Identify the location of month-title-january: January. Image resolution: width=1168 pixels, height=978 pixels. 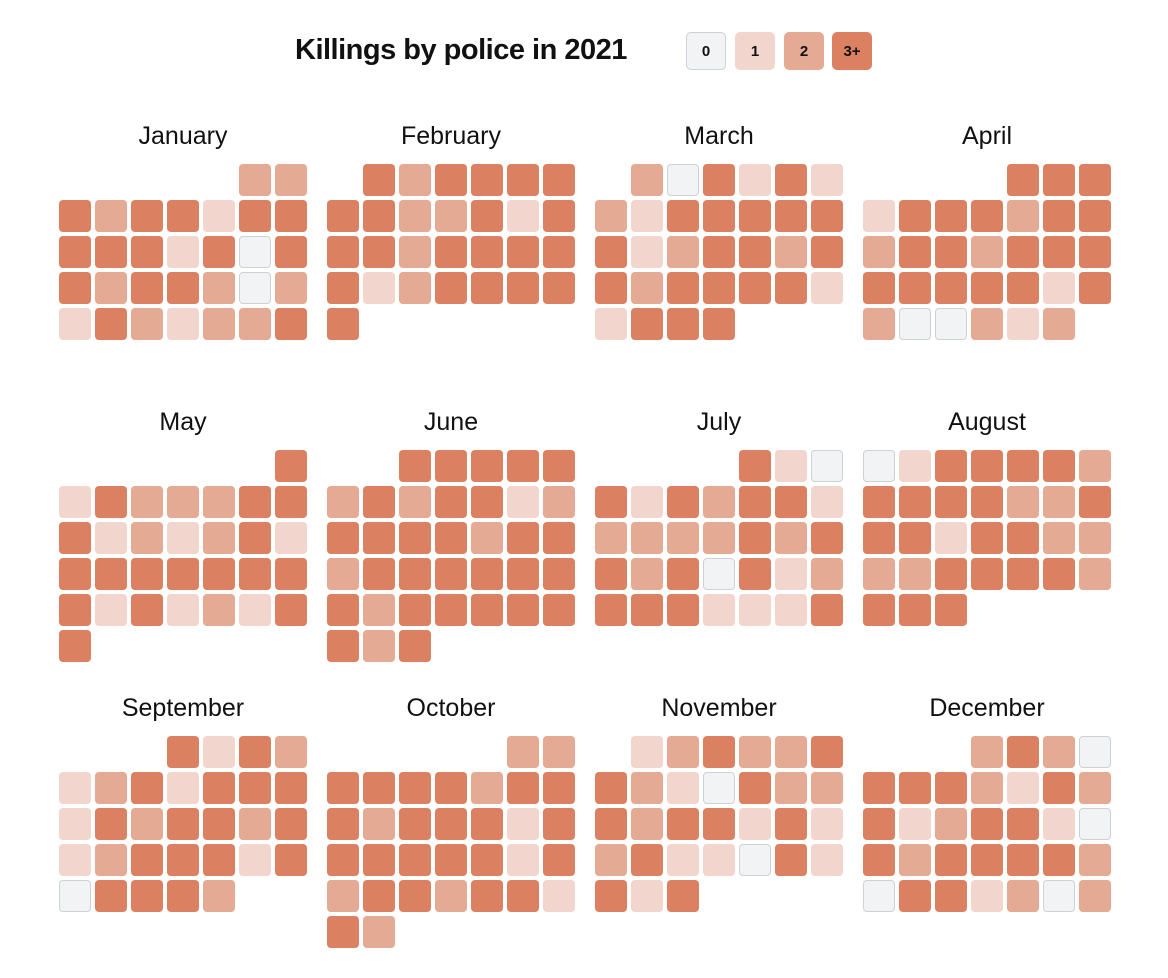
(183, 136).